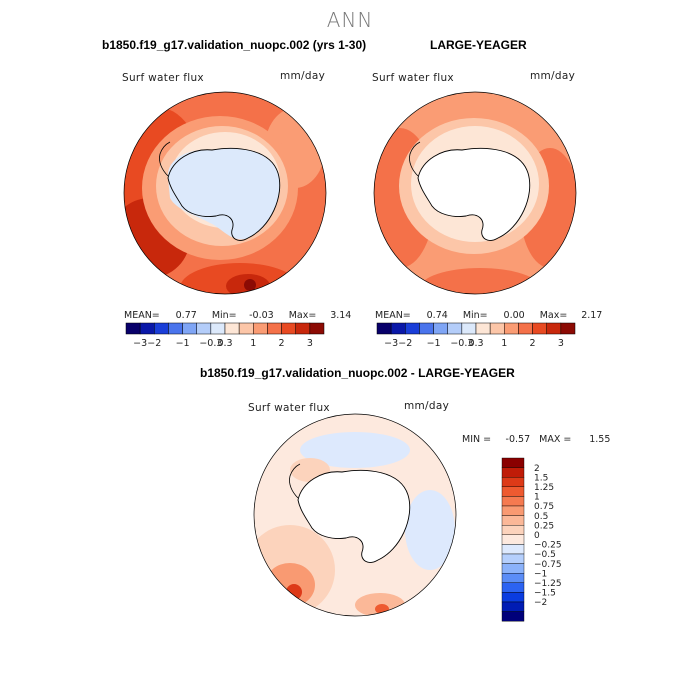 The image size is (700, 700). What do you see at coordinates (261, 315) in the screenshot?
I see `panel1-min-value: -0.03` at bounding box center [261, 315].